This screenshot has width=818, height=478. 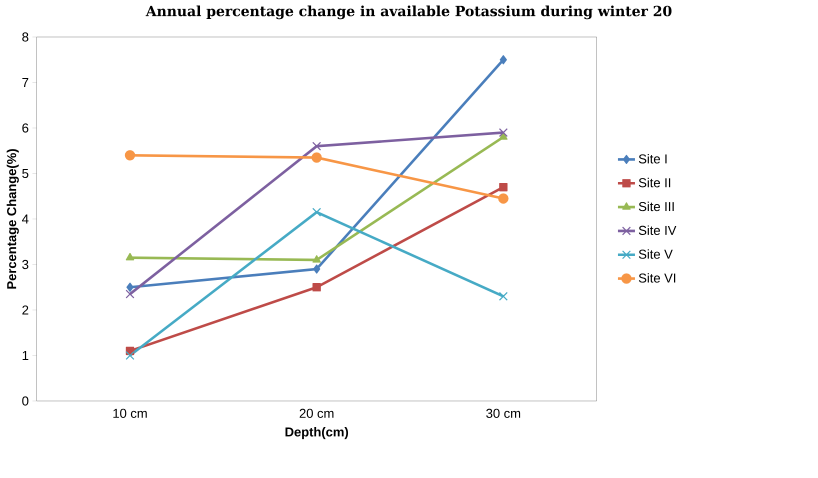 What do you see at coordinates (12, 219) in the screenshot?
I see `y-axis-title: Percentage Change(%)` at bounding box center [12, 219].